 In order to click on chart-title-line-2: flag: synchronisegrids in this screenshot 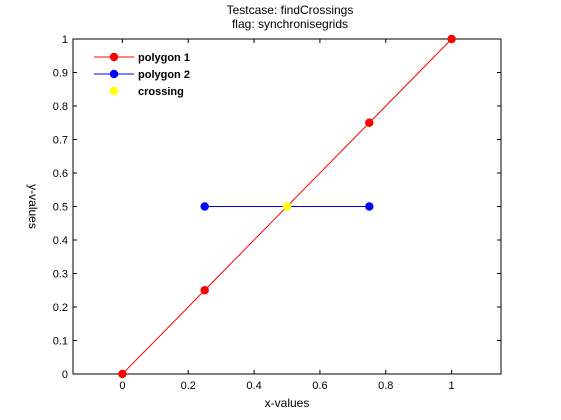, I will do `click(290, 24)`.